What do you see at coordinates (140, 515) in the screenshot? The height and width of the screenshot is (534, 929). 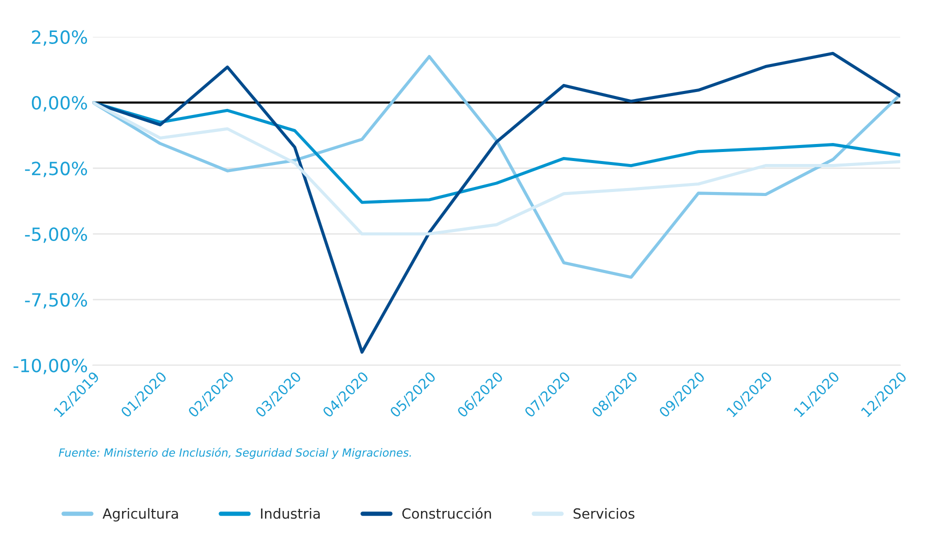 I see `legend-label: Agricultura` at bounding box center [140, 515].